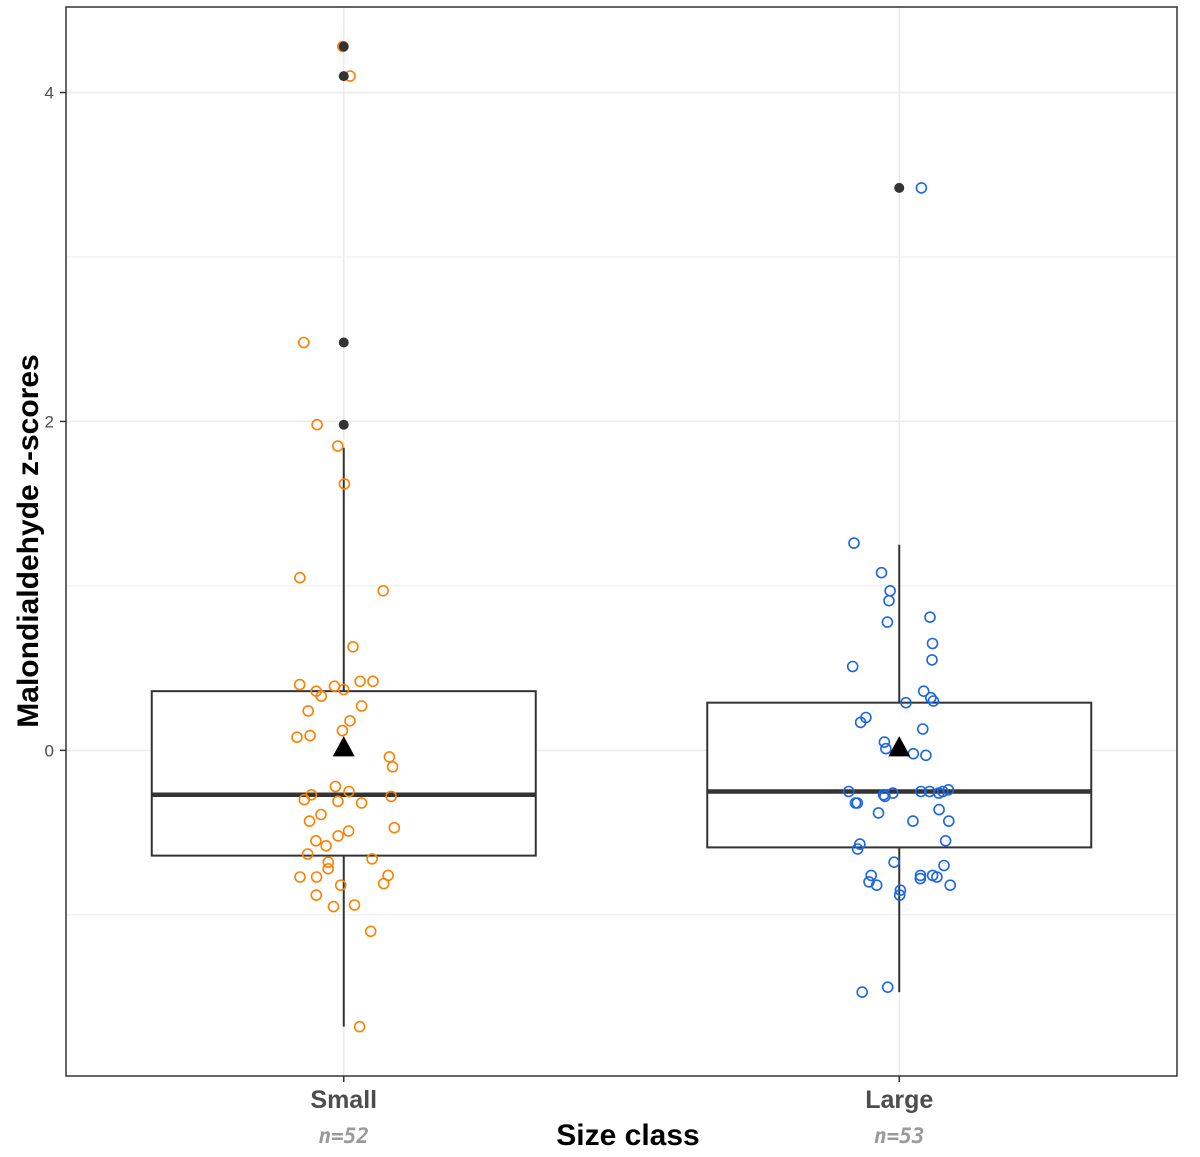  Describe the element at coordinates (343, 1100) in the screenshot. I see `x-tick-label-small: Small` at that location.